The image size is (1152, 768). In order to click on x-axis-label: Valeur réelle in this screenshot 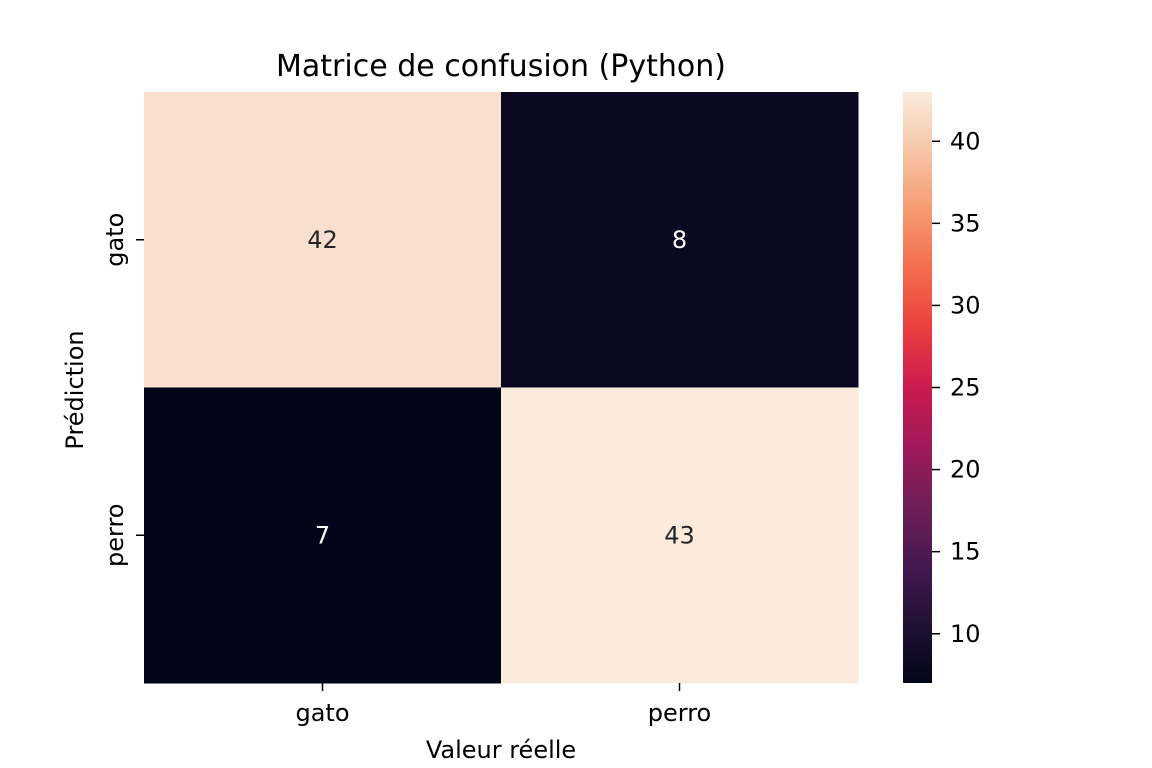, I will do `click(501, 750)`.